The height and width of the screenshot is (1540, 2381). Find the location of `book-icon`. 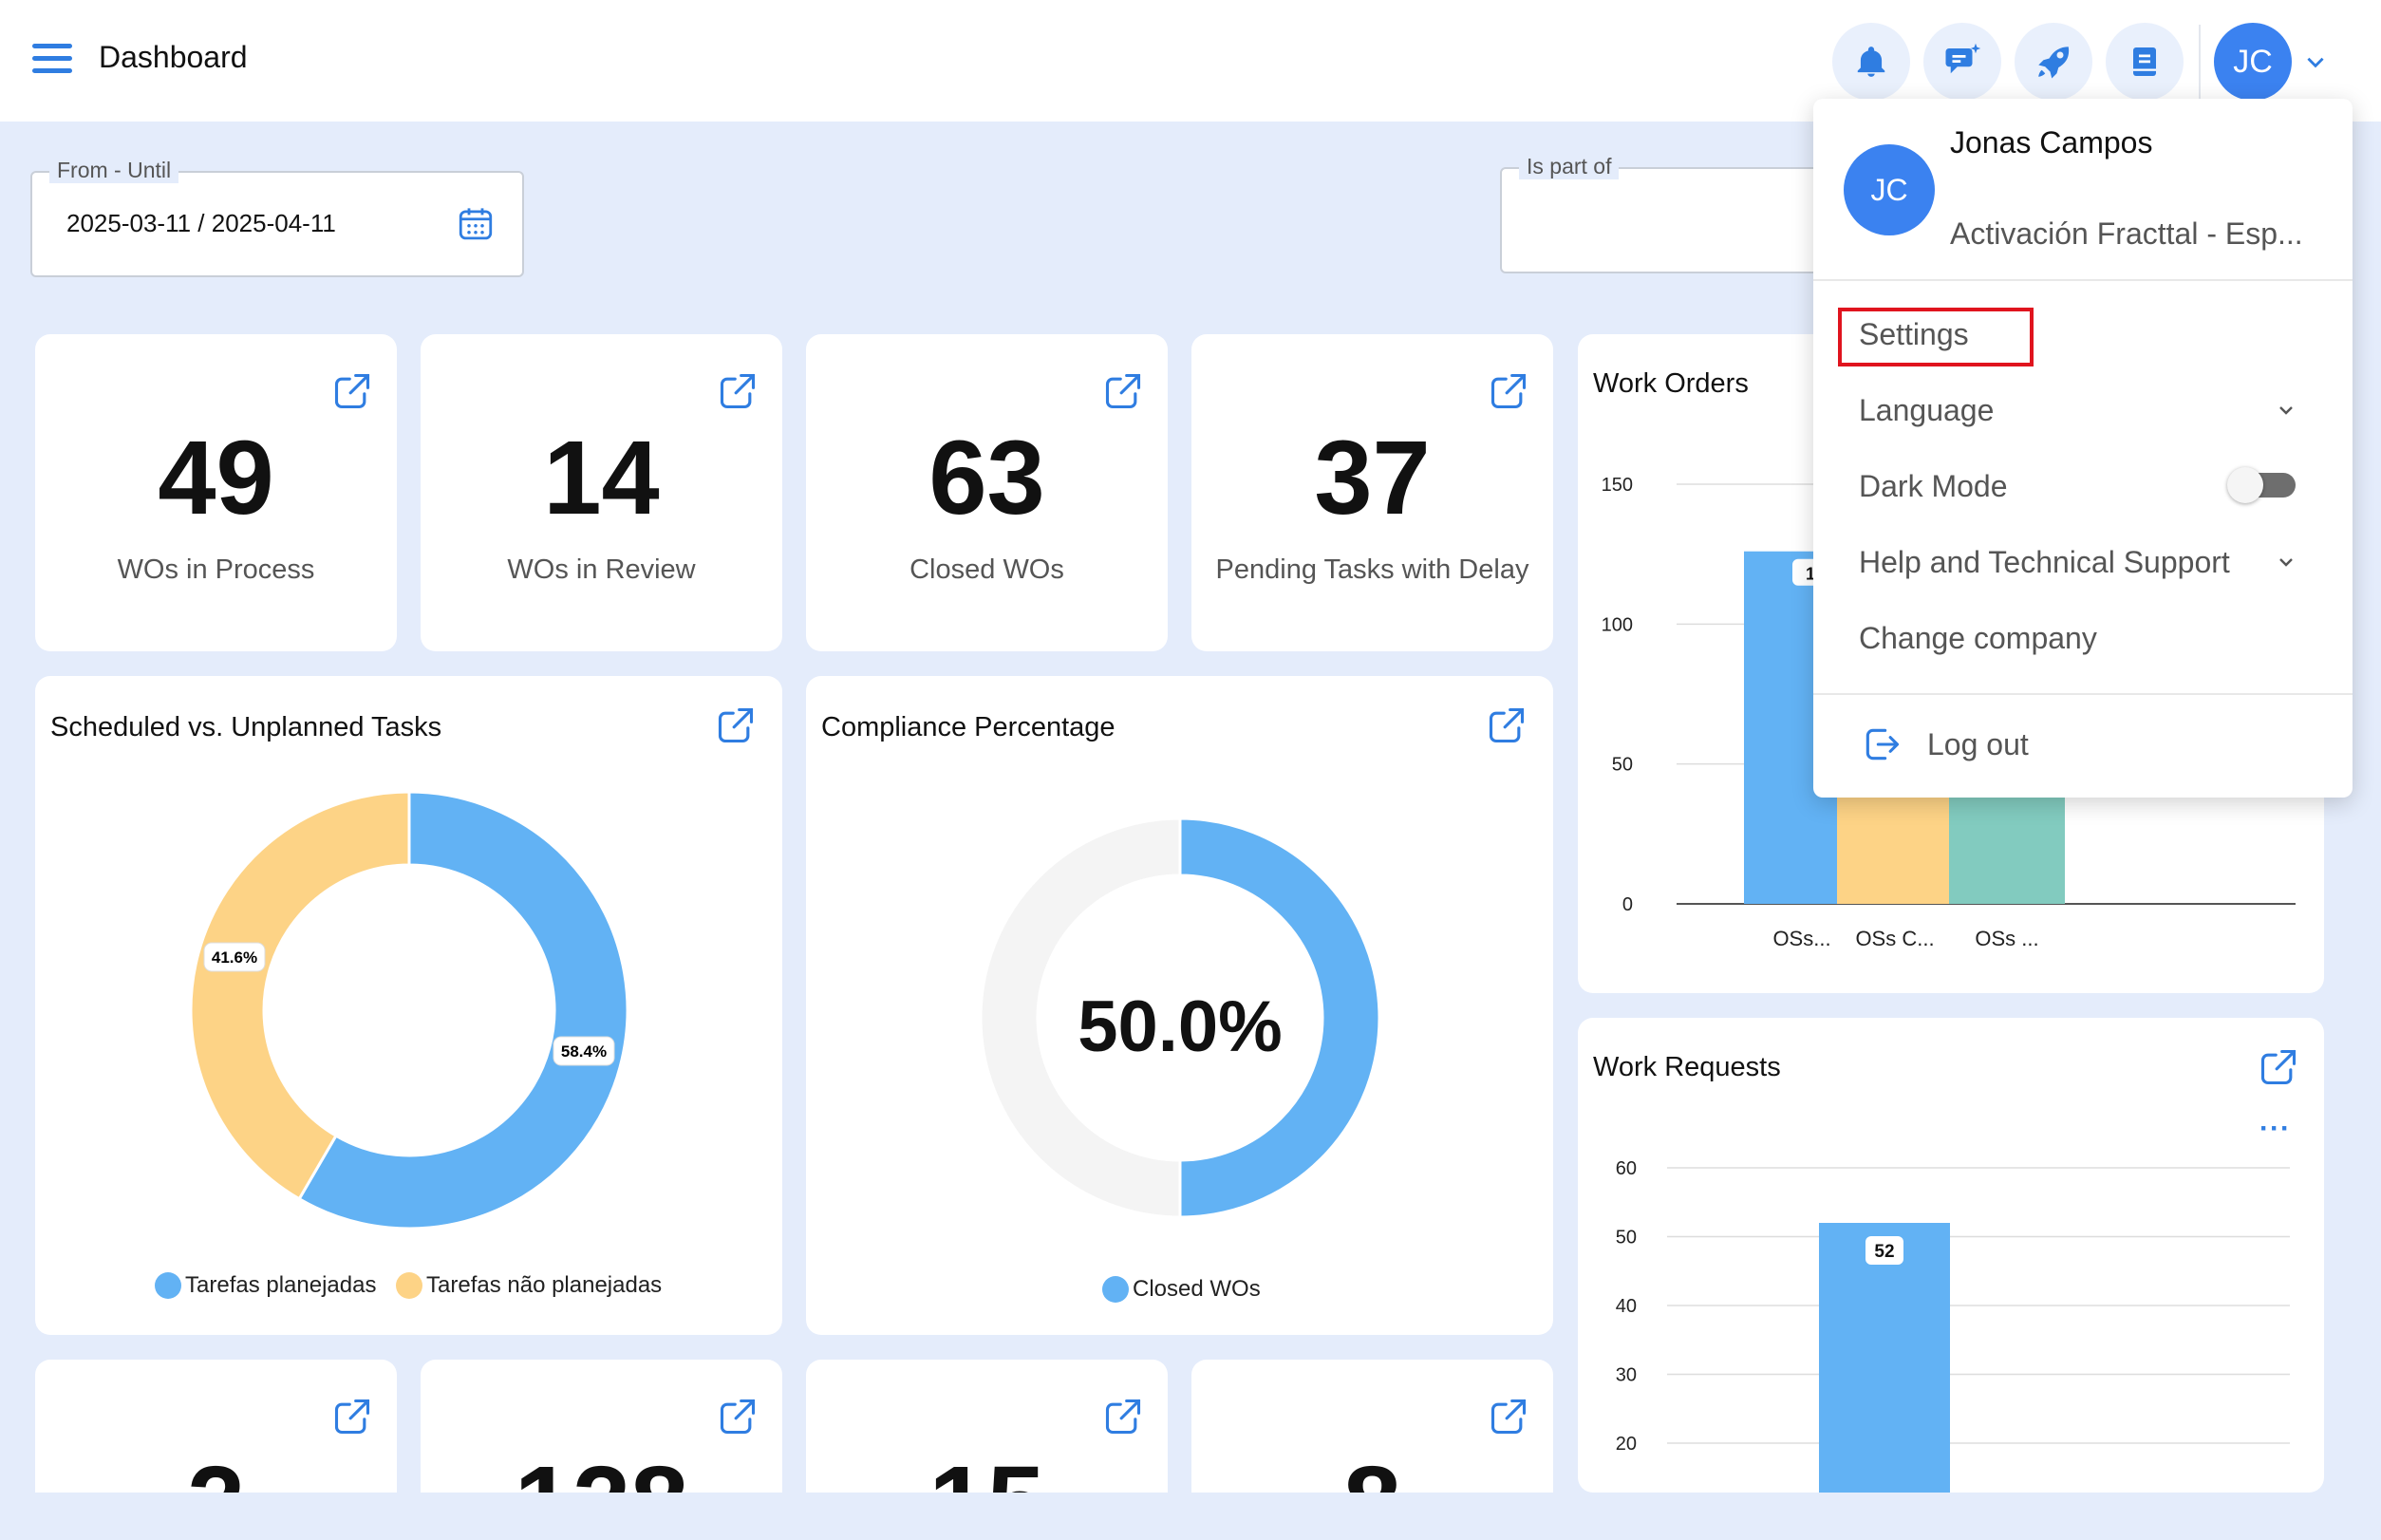

book-icon is located at coordinates (2145, 62).